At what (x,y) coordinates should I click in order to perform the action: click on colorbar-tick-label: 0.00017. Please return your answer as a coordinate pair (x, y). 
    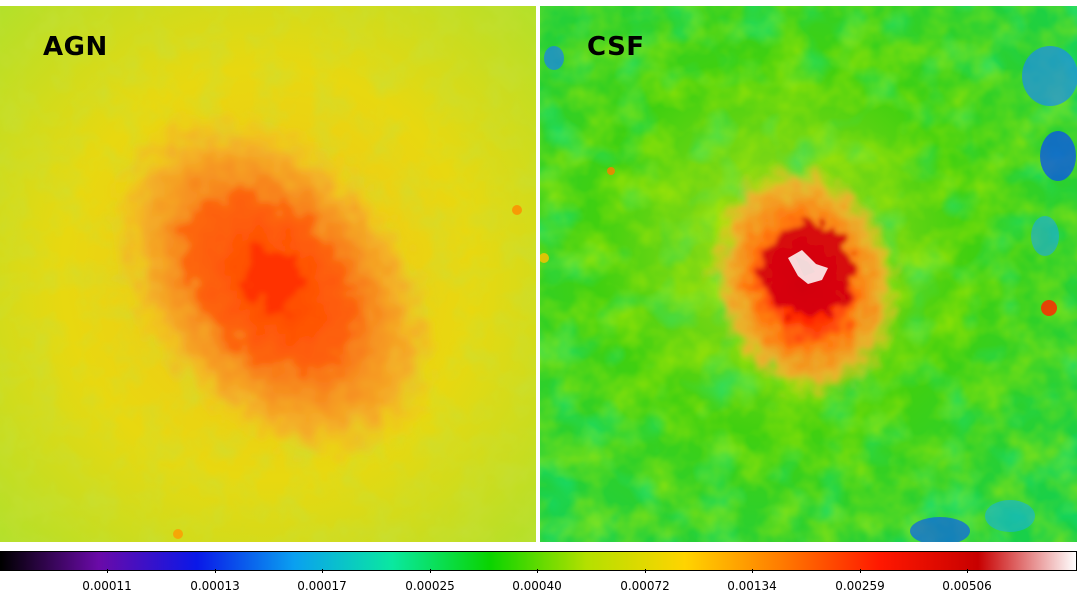
    Looking at the image, I should click on (322, 586).